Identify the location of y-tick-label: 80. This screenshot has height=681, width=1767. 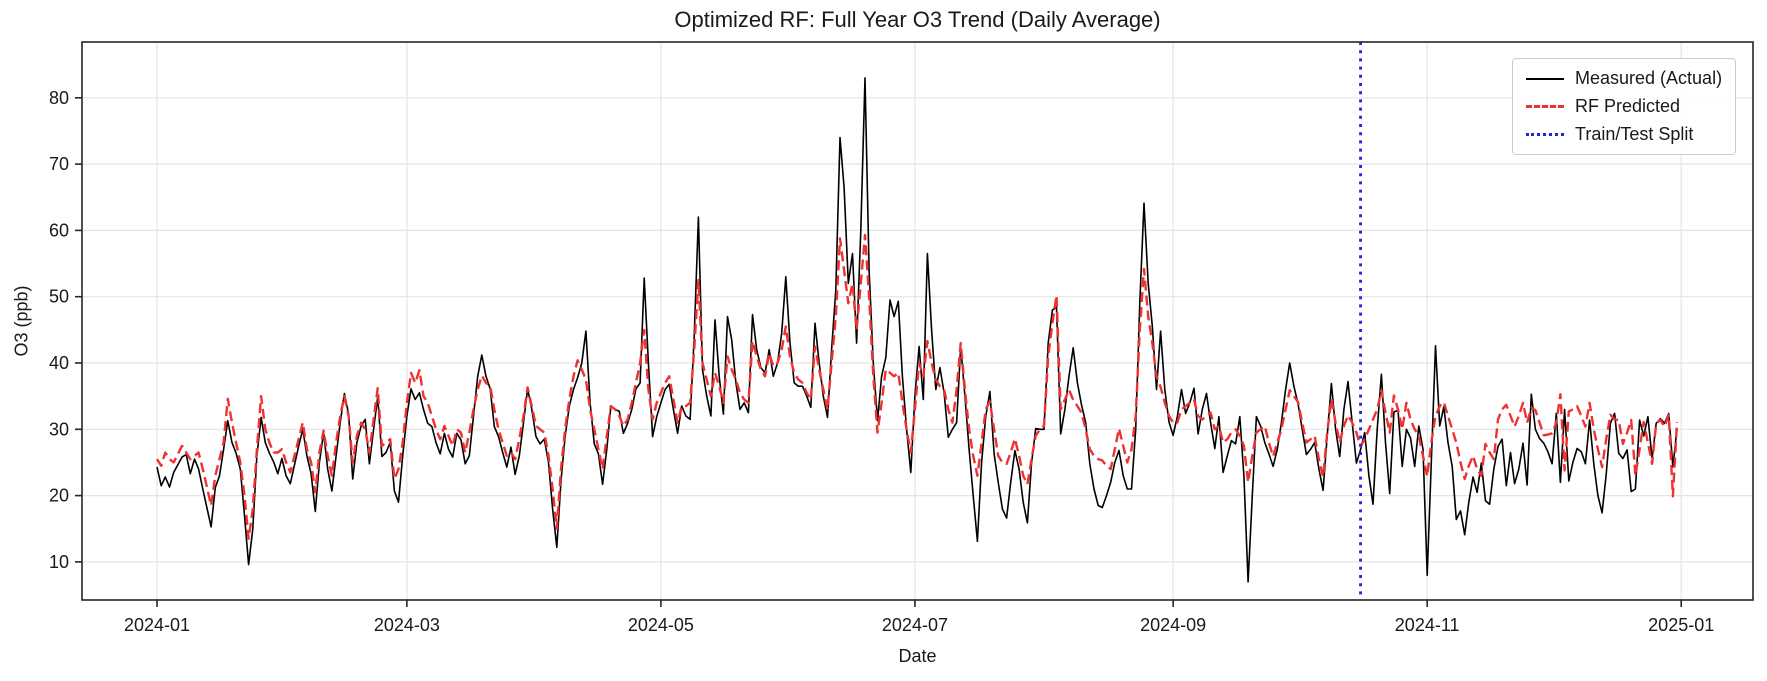
(59, 98).